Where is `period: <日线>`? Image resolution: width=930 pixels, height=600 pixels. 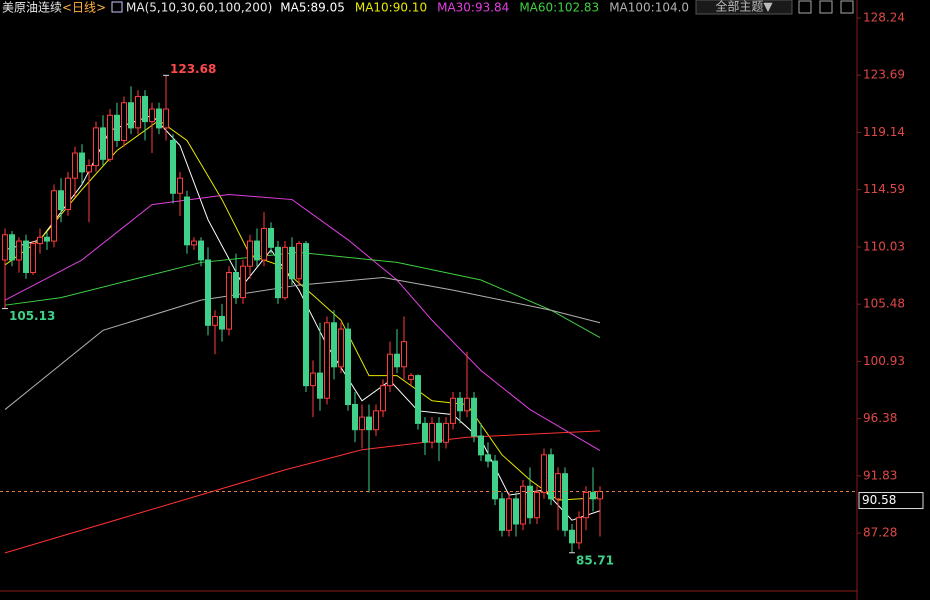 period: <日线> is located at coordinates (84, 8).